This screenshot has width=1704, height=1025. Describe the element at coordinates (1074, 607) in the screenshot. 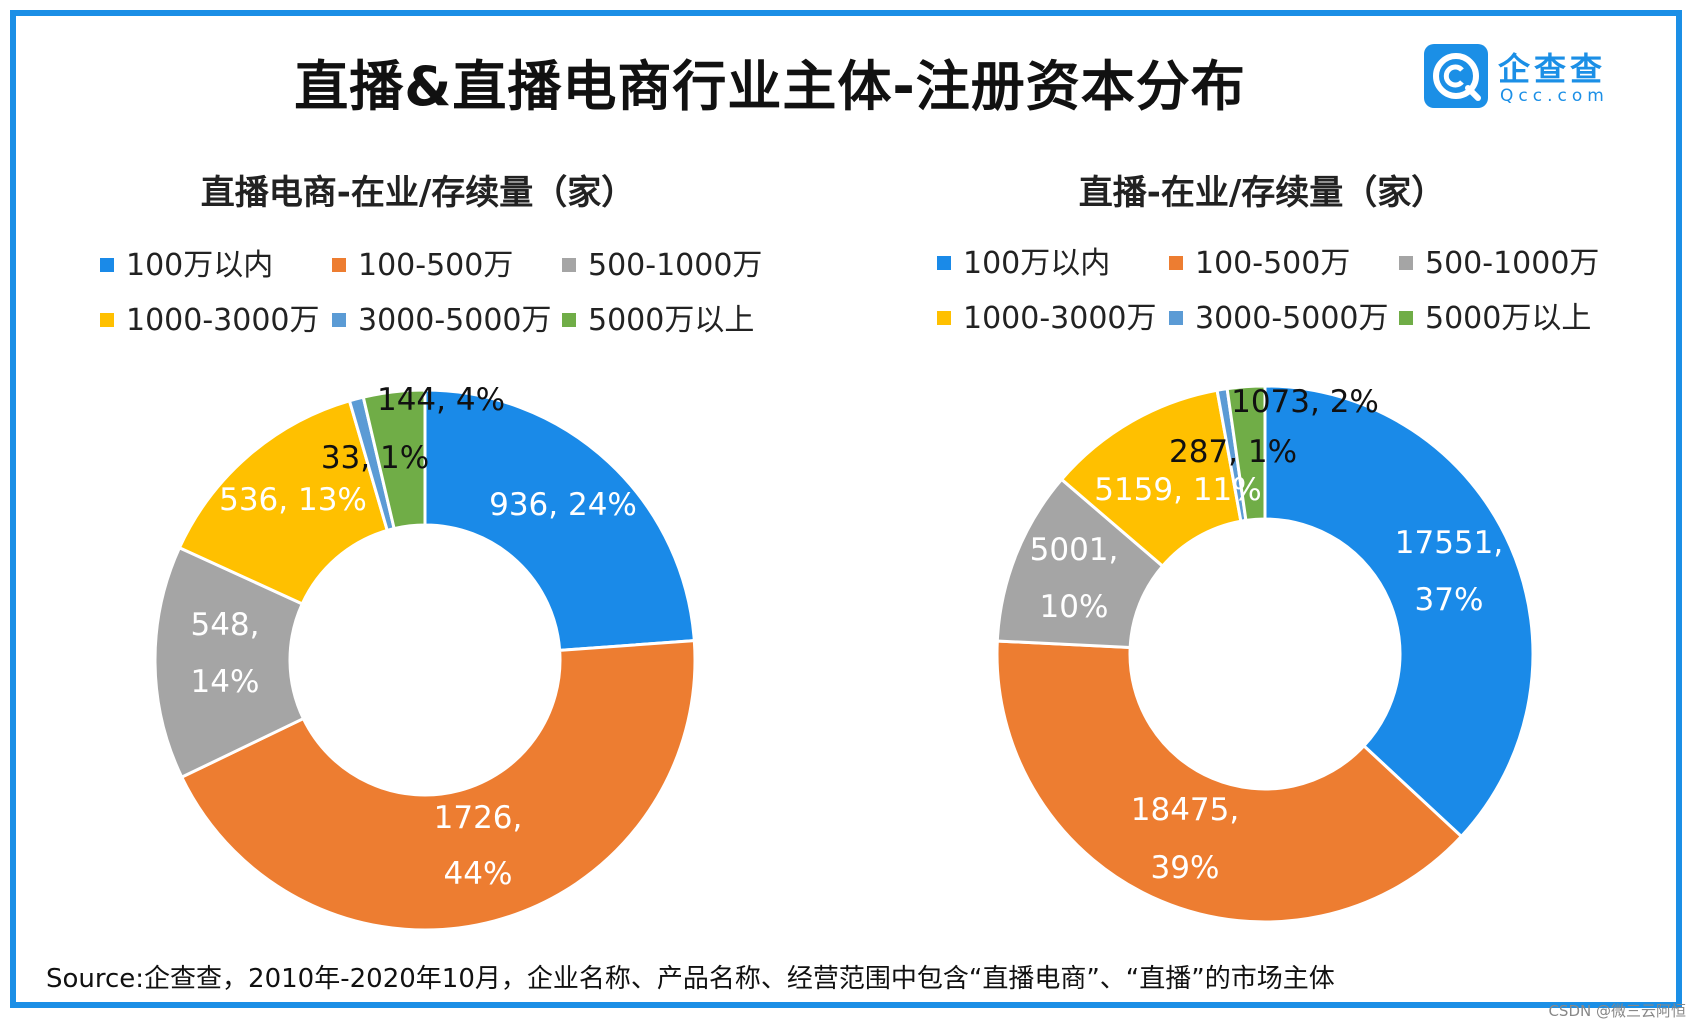

I see `data-label: 10%` at that location.